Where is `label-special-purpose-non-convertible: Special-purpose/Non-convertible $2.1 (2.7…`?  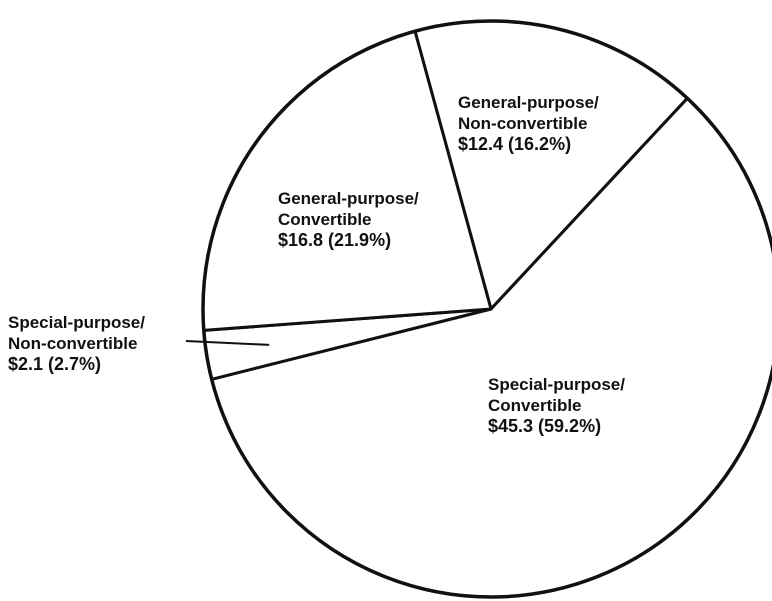
label-special-purpose-non-convertible: Special-purpose/Non-convertible $2.1 (2.7… is located at coordinates (76, 343).